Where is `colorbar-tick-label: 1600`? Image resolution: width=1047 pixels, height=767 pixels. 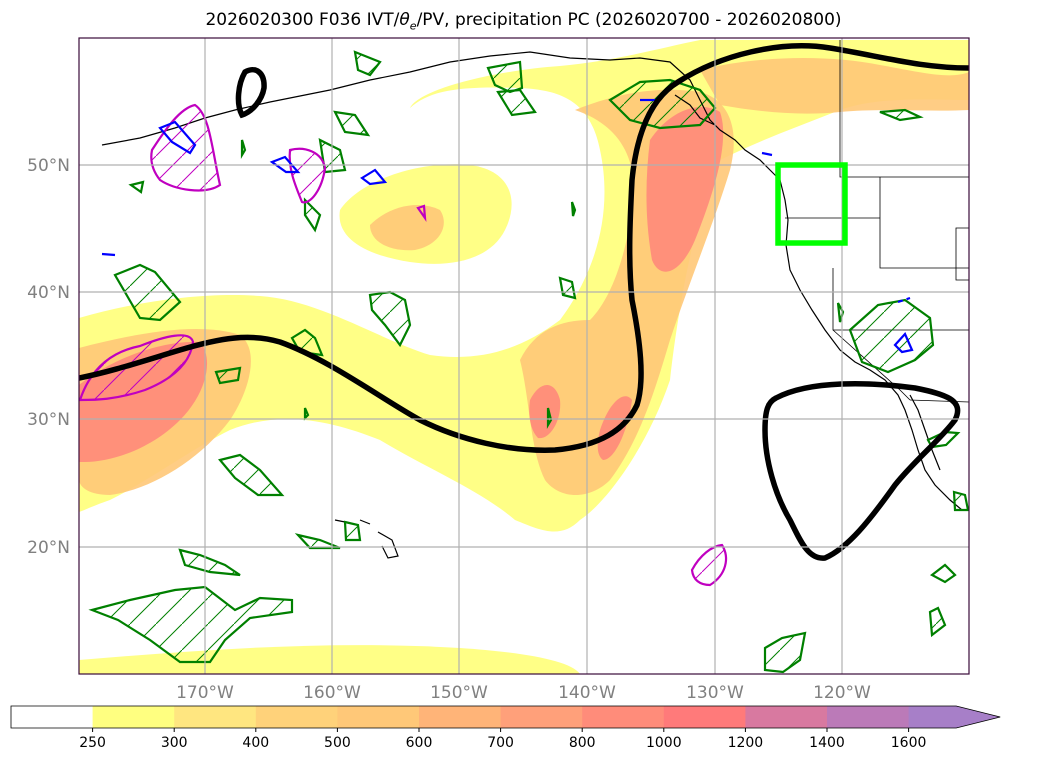
colorbar-tick-label: 1600 is located at coordinates (909, 743).